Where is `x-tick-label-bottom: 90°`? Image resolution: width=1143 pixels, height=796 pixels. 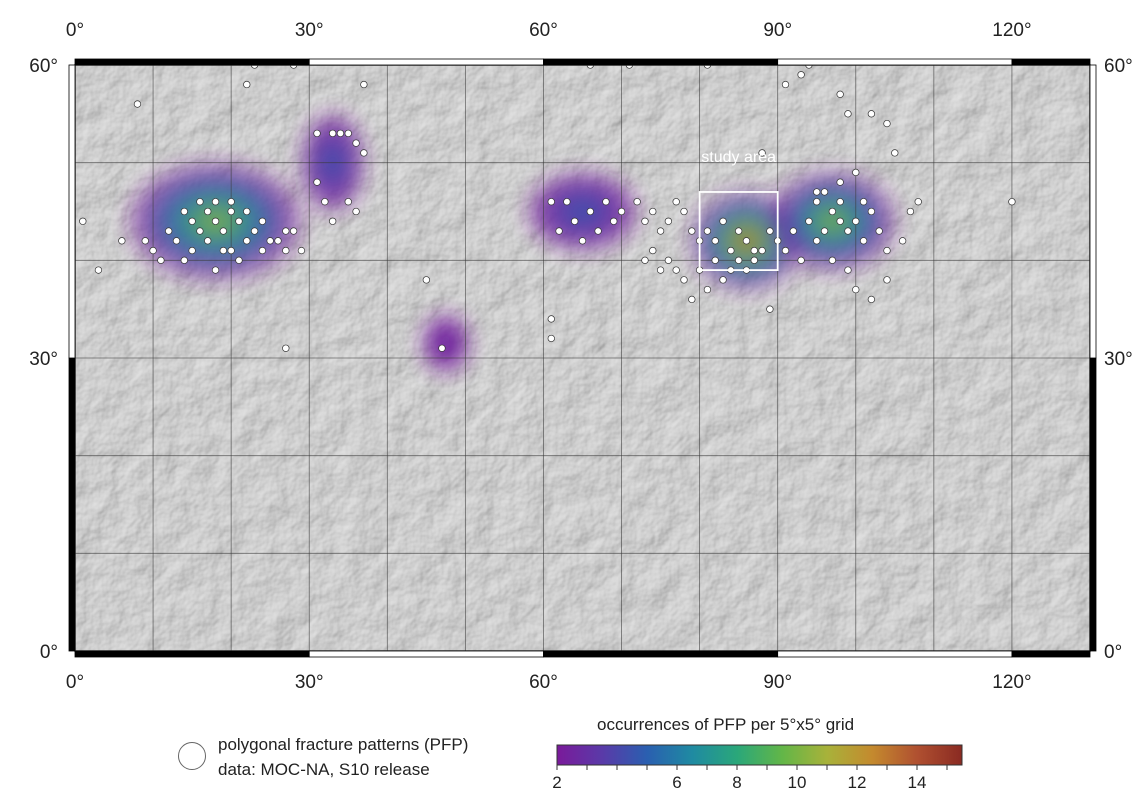 x-tick-label-bottom: 90° is located at coordinates (777, 682).